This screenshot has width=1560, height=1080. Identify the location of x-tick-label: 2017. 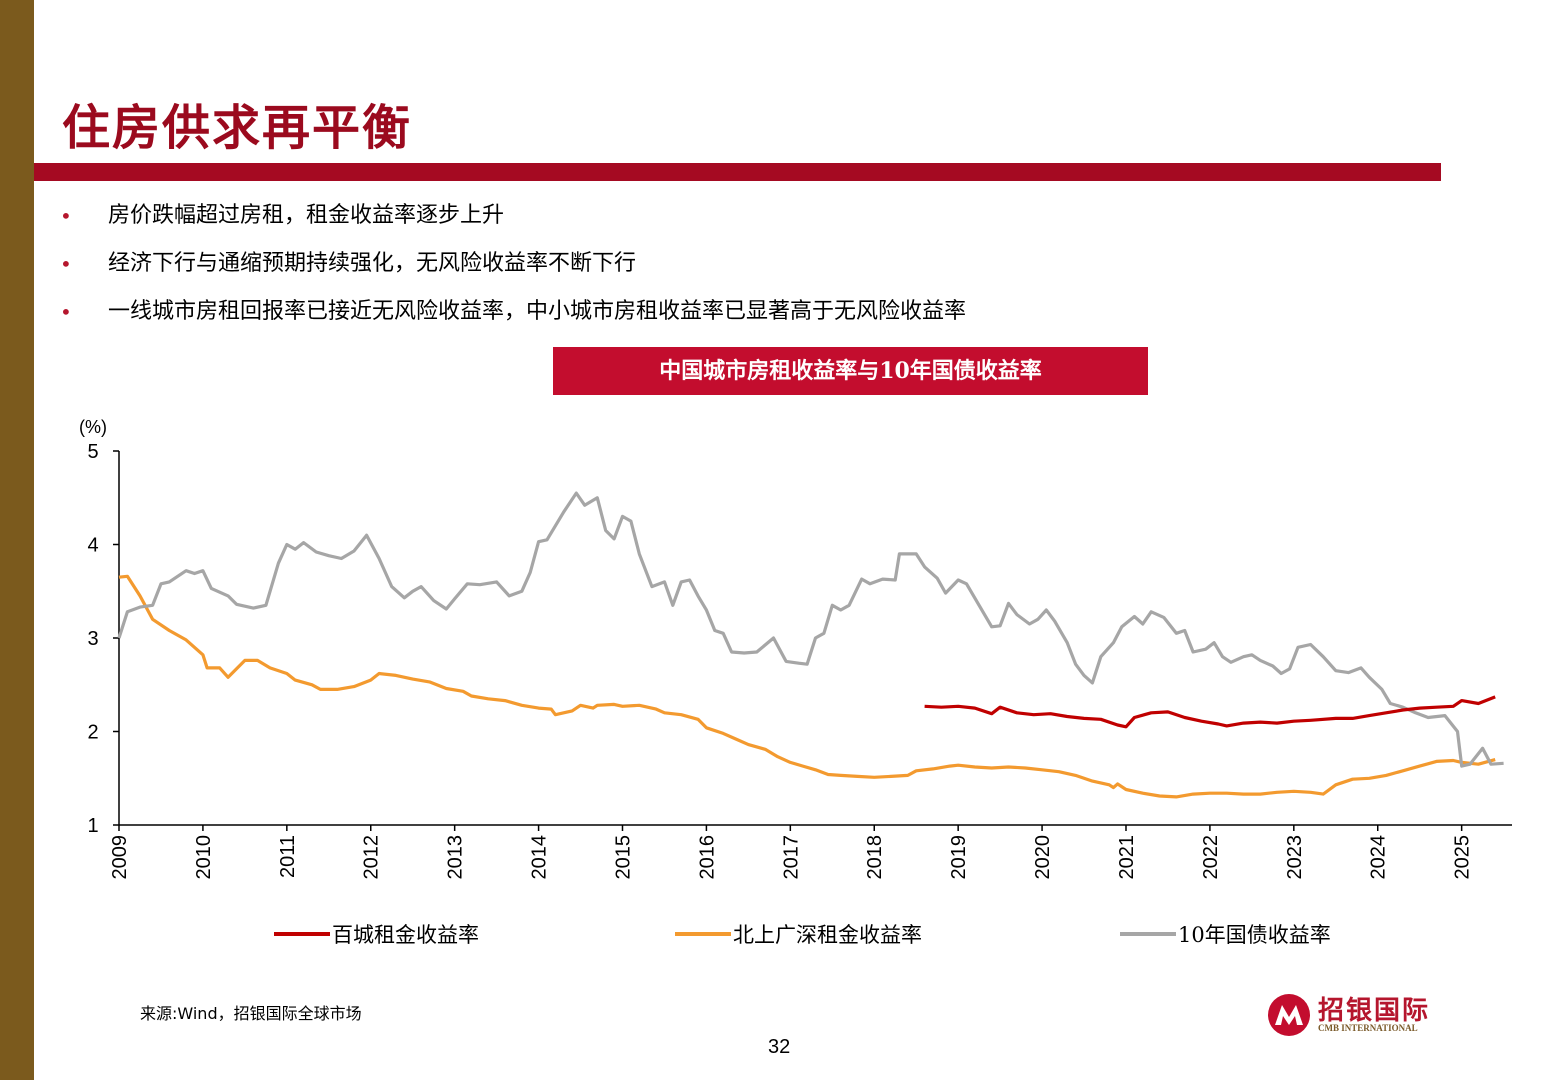
(791, 857).